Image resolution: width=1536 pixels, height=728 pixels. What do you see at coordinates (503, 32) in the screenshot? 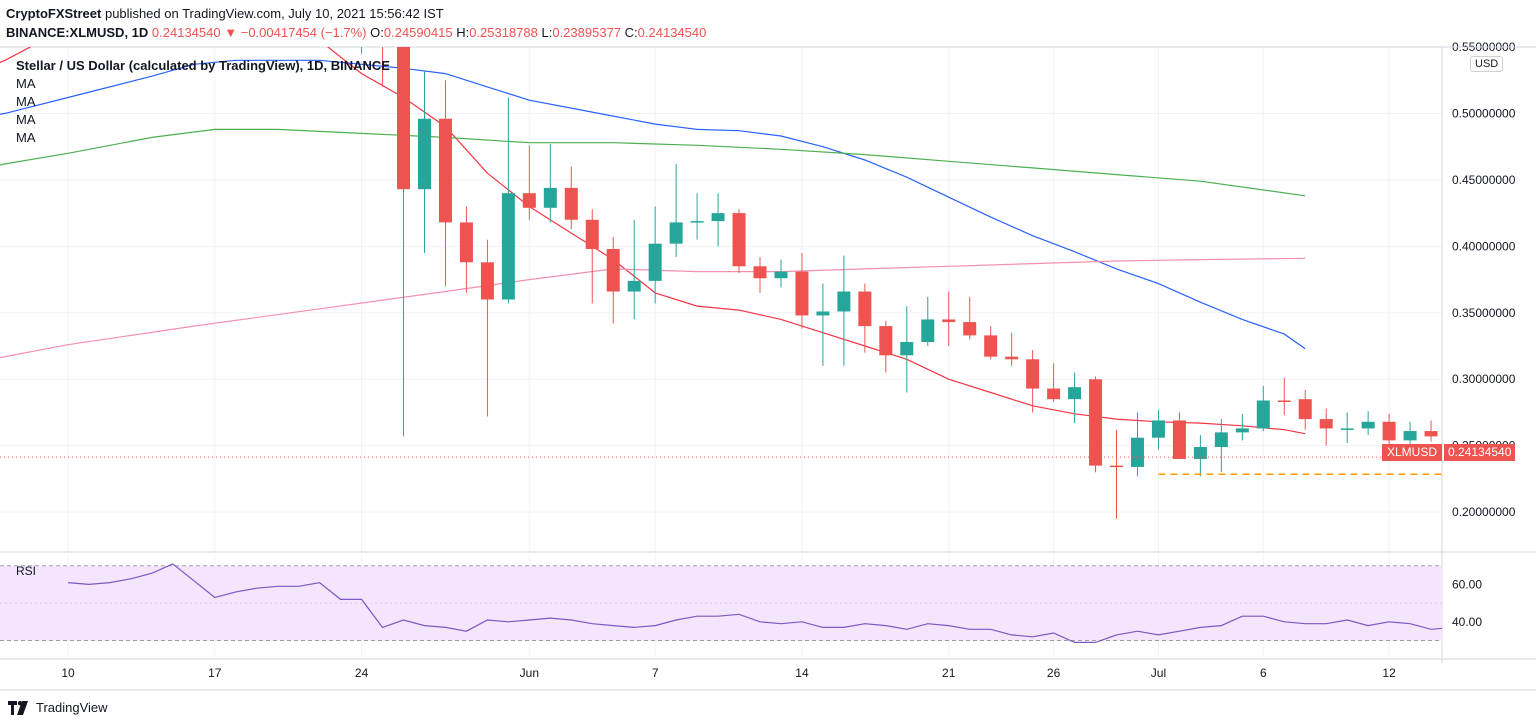
I see `high-value: 0.25318788` at bounding box center [503, 32].